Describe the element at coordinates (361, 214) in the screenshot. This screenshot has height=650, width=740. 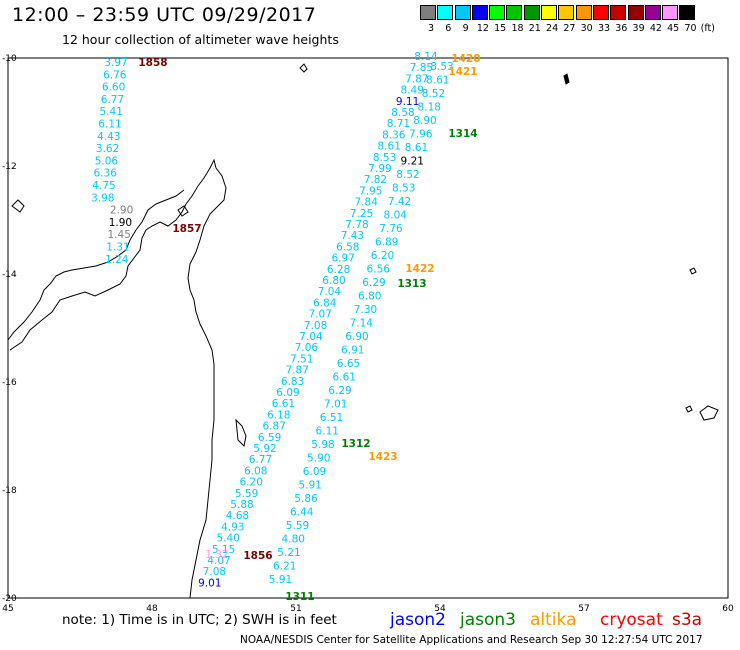
I see `swh-label: 7.25` at that location.